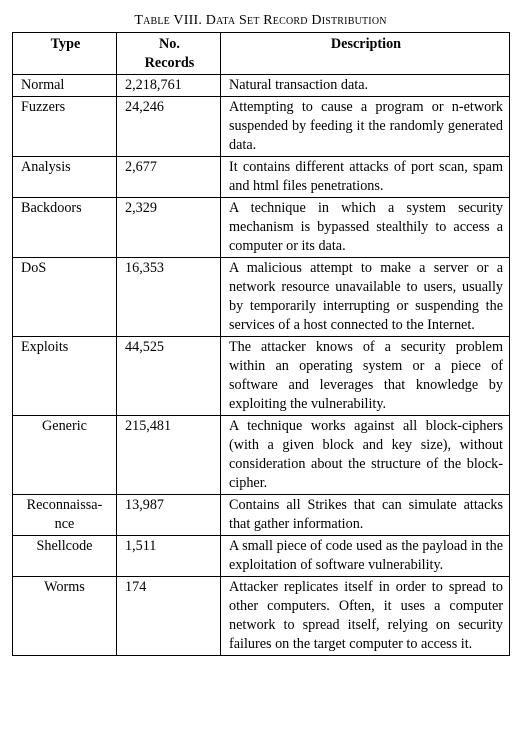 This screenshot has width=521, height=736. I want to click on cell-records: 174, so click(168, 616).